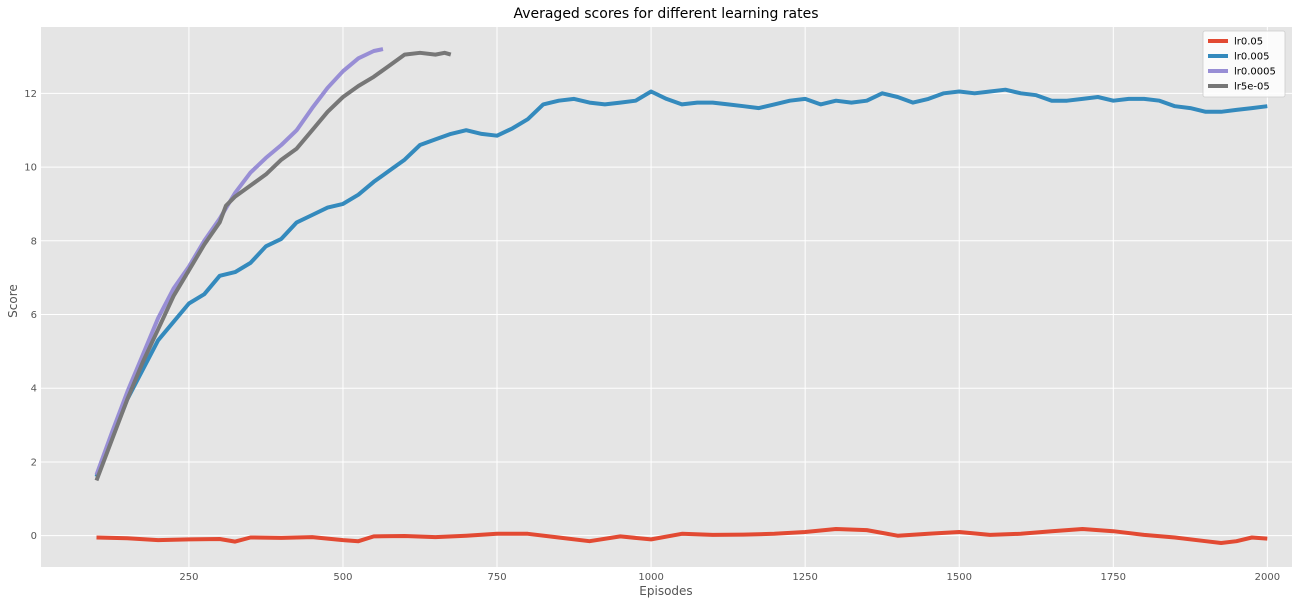  I want to click on x-tick-label: 750, so click(496, 577).